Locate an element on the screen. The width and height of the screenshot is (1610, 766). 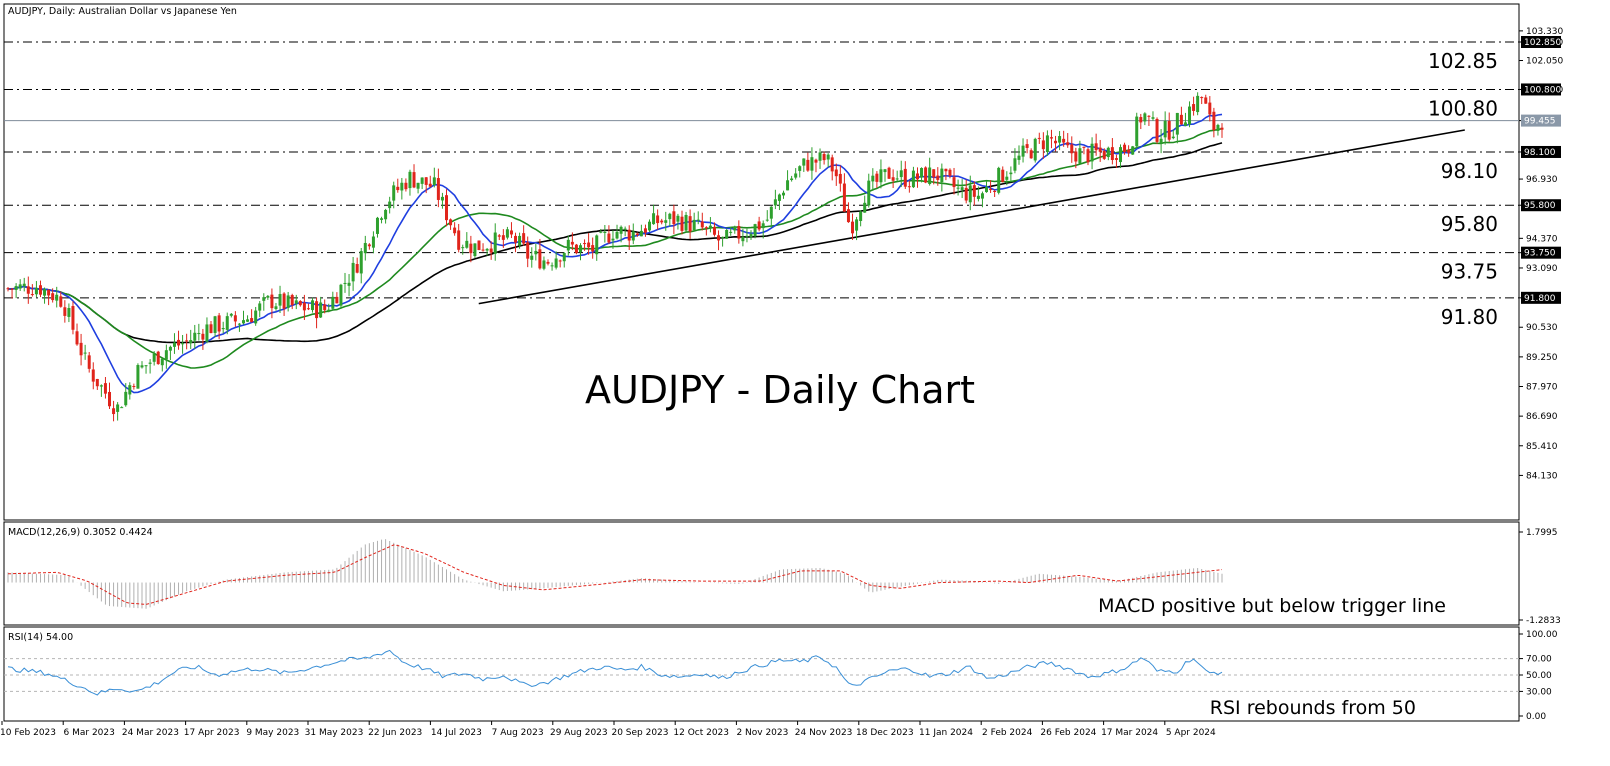
rsi-tick-label: 100.00 is located at coordinates (1542, 635).